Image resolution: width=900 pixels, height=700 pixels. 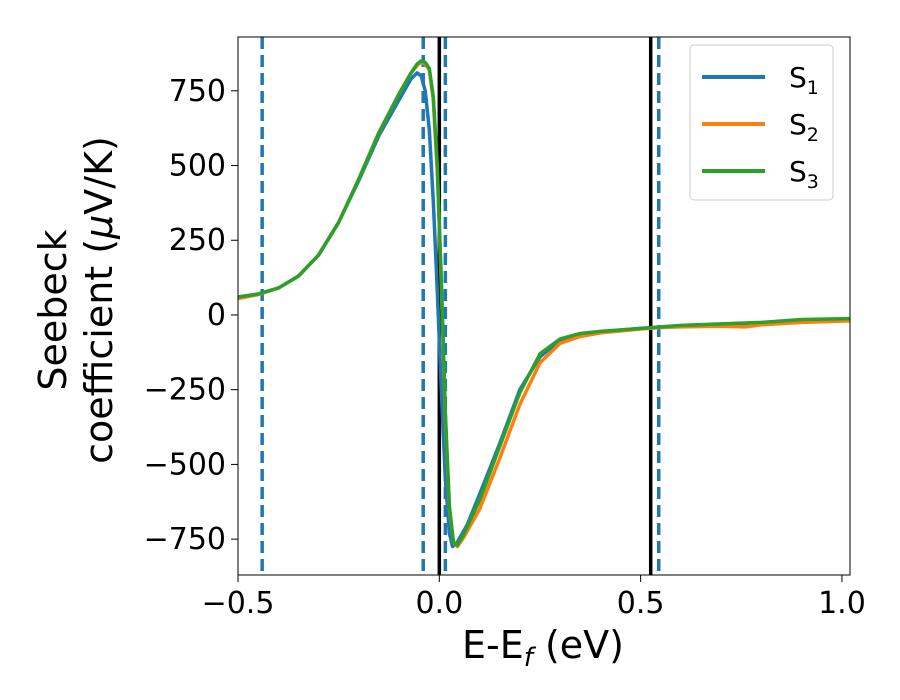 I want to click on x-tick-label: 0.5, so click(x=641, y=603).